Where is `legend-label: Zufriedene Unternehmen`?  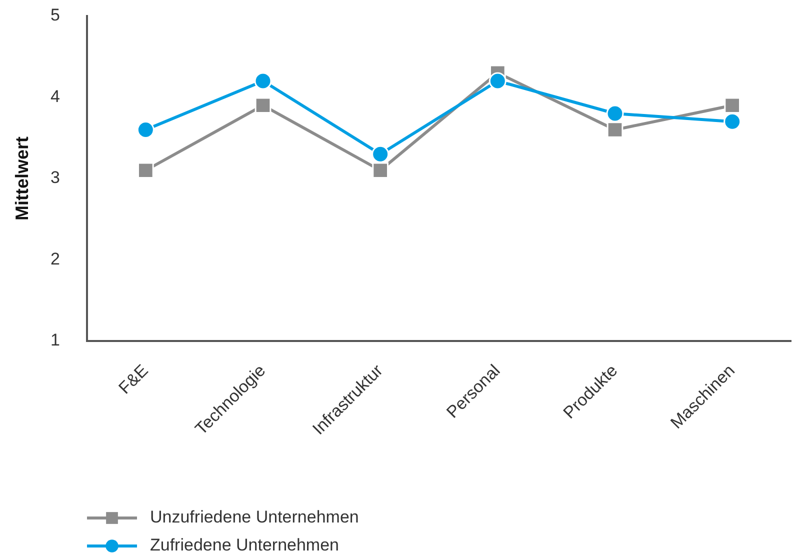
legend-label: Zufriedene Unternehmen is located at coordinates (245, 545).